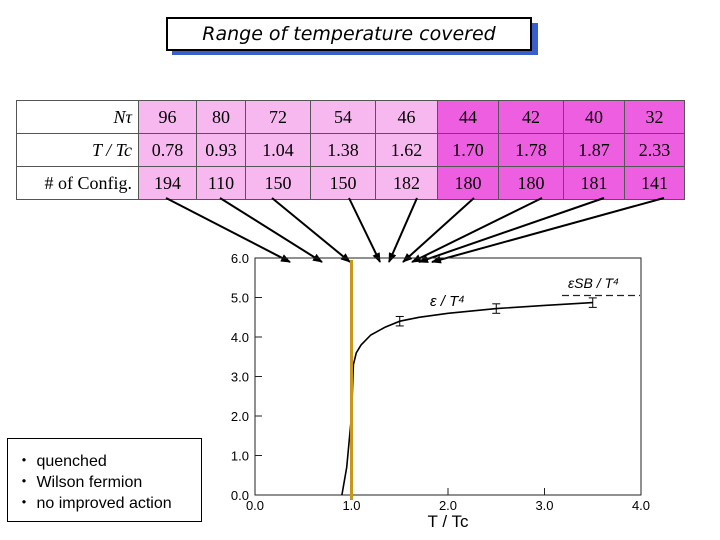 The image size is (720, 540). I want to click on ntau-cell: 72, so click(278, 117).